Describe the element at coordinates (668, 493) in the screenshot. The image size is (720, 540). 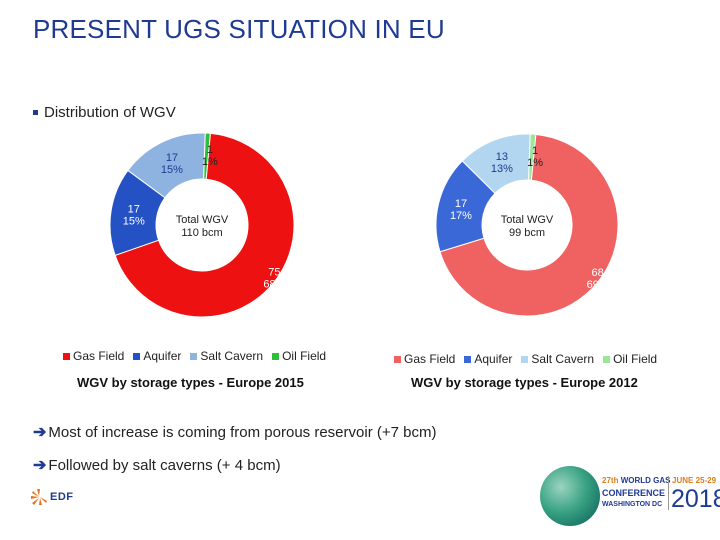
I see `conf-divider` at that location.